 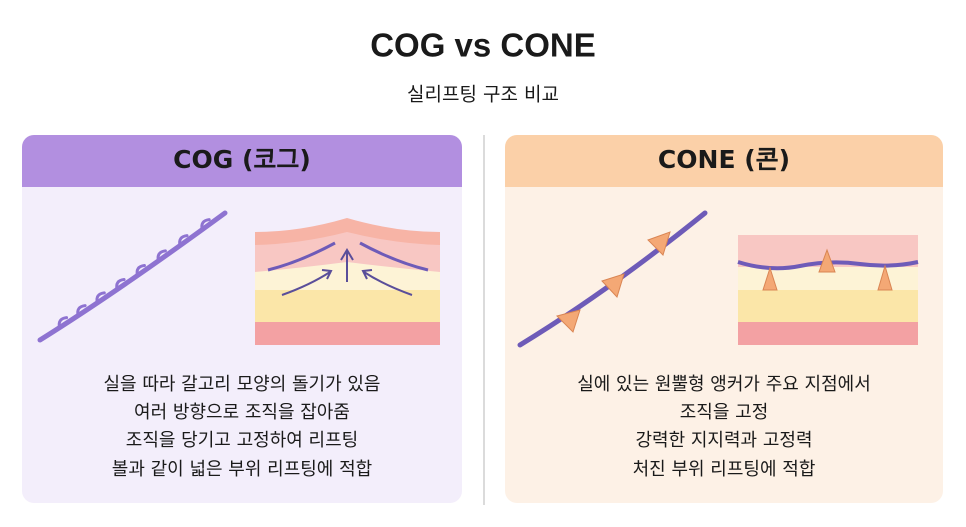 I want to click on cog-thread, so click(x=132, y=276).